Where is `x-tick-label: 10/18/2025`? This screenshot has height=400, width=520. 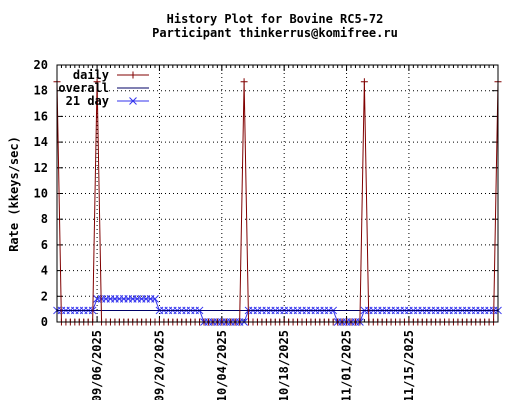
x-tick-label: 10/18/2025 is located at coordinates (284, 365).